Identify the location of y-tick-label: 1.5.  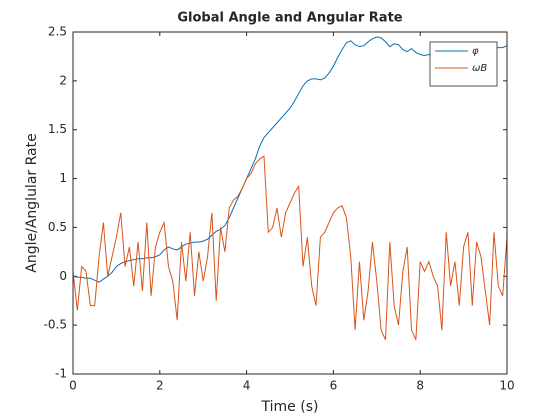
(57, 129).